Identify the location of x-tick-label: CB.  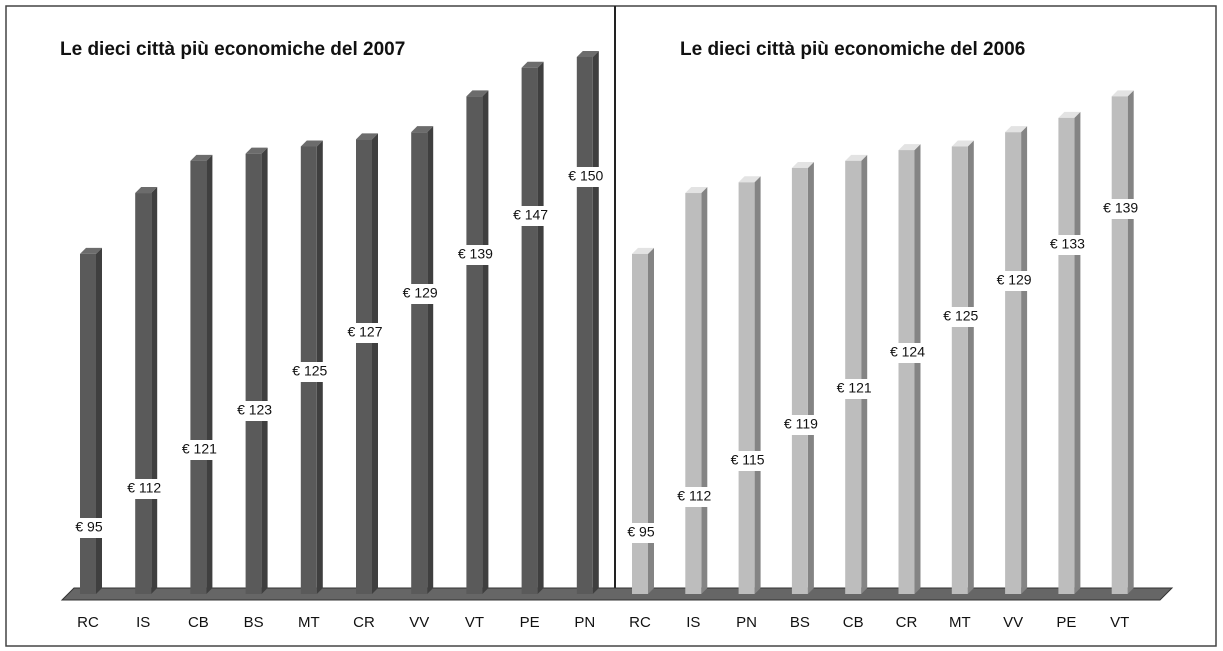
(198, 622).